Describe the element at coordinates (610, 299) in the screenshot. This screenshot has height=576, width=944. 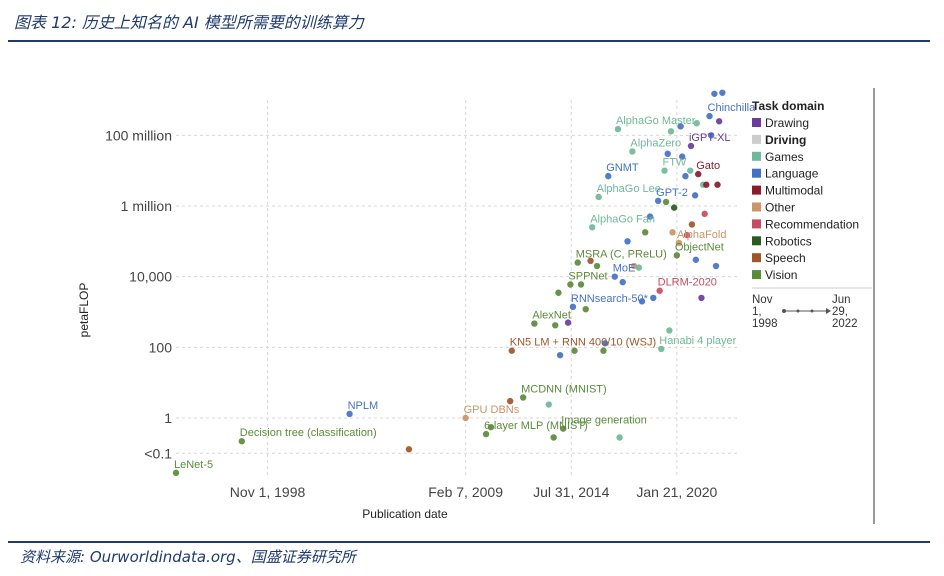
I see `point-label: RNNsearch-50*` at that location.